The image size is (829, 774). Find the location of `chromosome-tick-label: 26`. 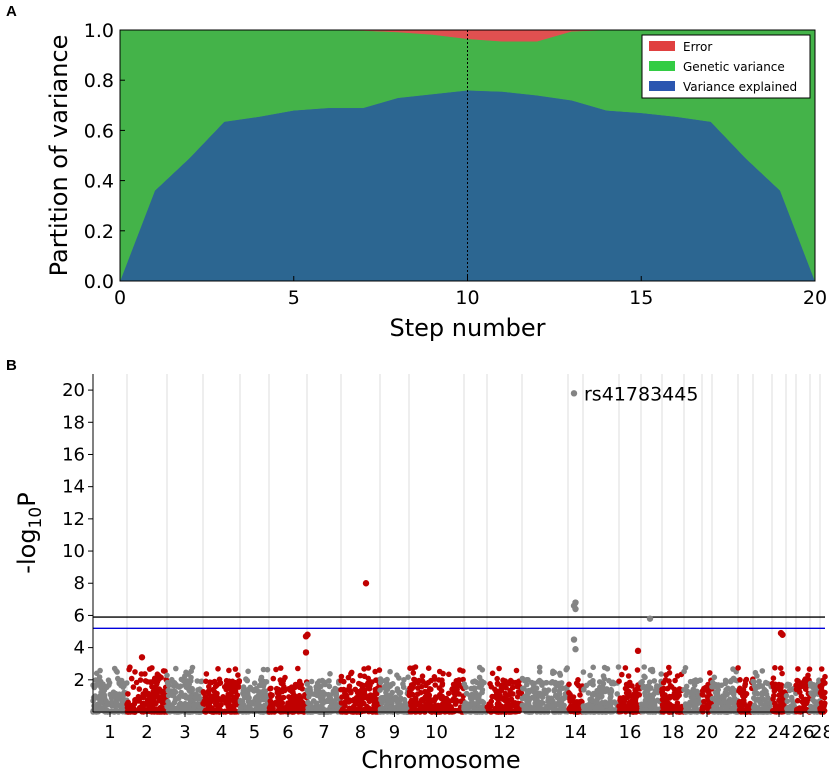

chromosome-tick-label: 26 is located at coordinates (803, 732).